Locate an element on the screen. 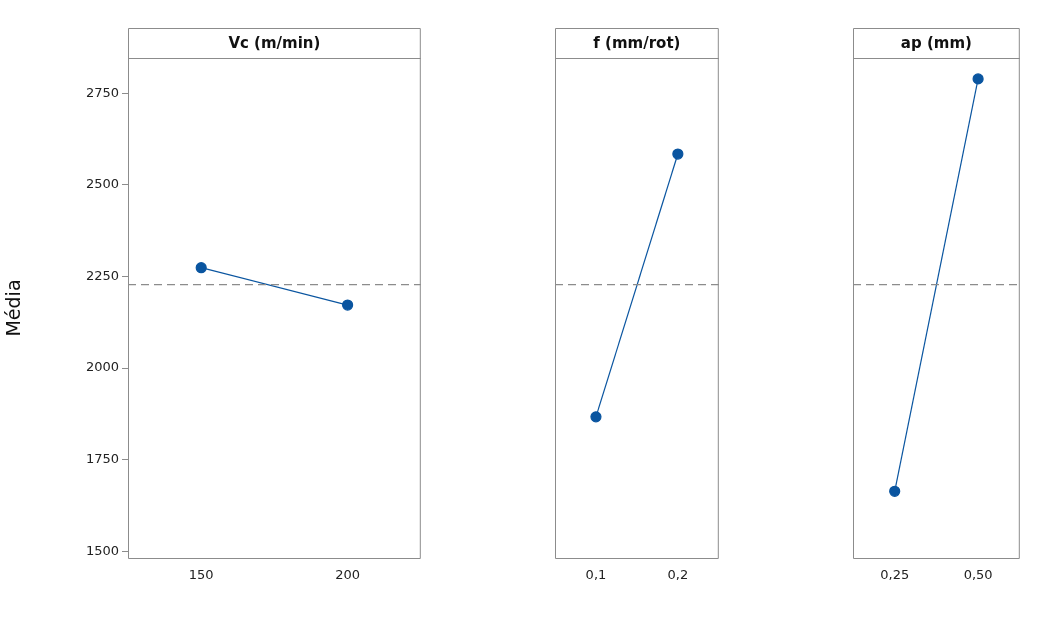 The image size is (1059, 617). y-tick-label: 2250 is located at coordinates (102, 275).